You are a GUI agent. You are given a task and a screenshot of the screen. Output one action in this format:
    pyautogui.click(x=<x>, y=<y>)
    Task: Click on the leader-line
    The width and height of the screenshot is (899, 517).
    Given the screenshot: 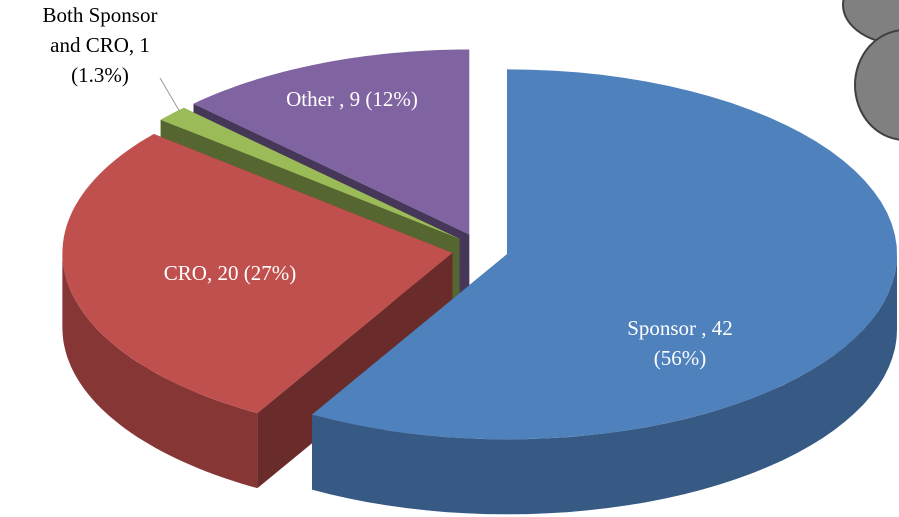 What is the action you would take?
    pyautogui.click(x=170, y=95)
    